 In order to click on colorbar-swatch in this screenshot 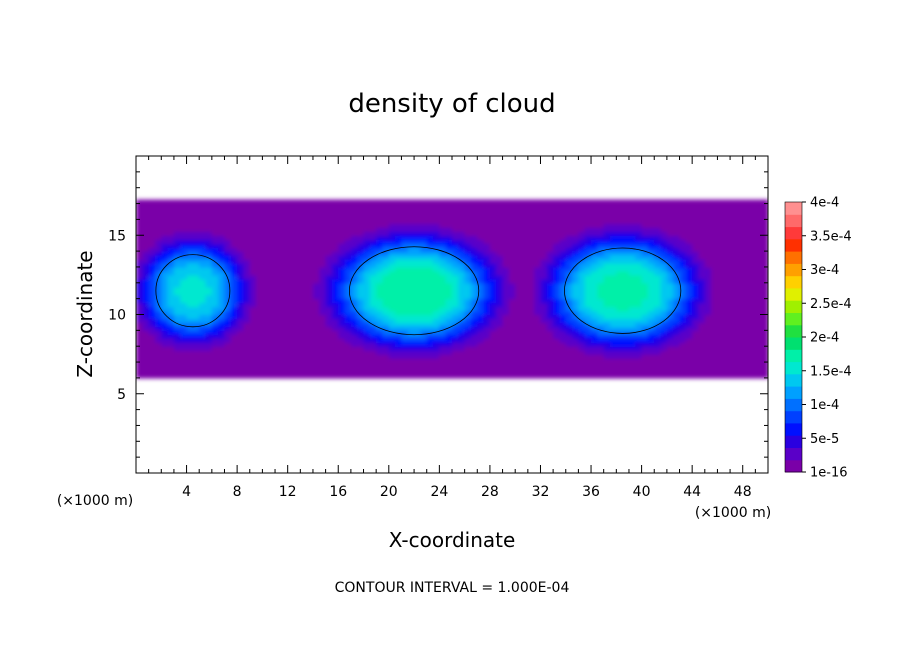, I will do `click(793, 331)`.